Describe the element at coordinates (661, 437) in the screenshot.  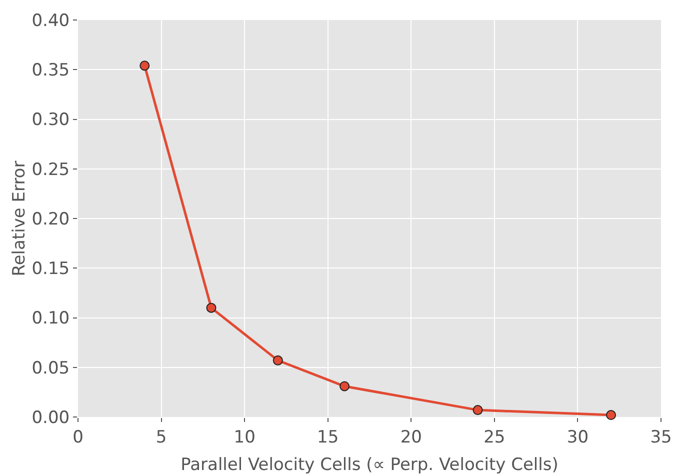
I see `x-tick-label: 35` at that location.